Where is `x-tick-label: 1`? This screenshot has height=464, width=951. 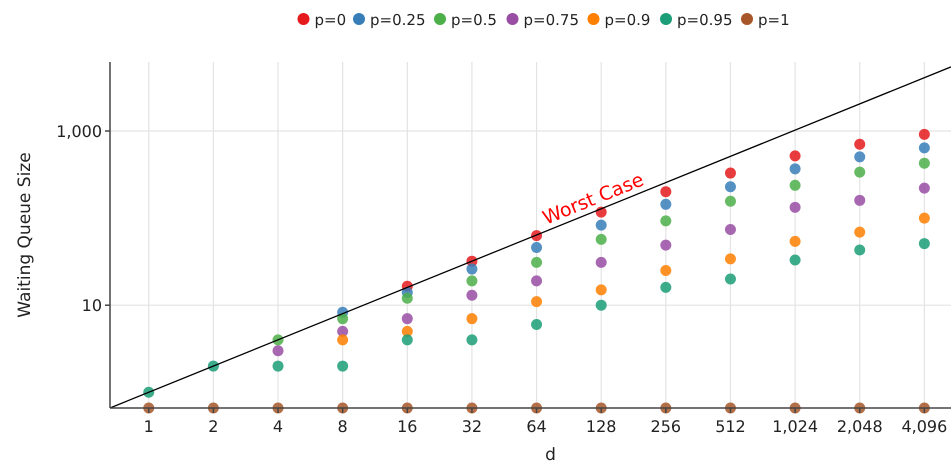
x-tick-label: 1 is located at coordinates (149, 426).